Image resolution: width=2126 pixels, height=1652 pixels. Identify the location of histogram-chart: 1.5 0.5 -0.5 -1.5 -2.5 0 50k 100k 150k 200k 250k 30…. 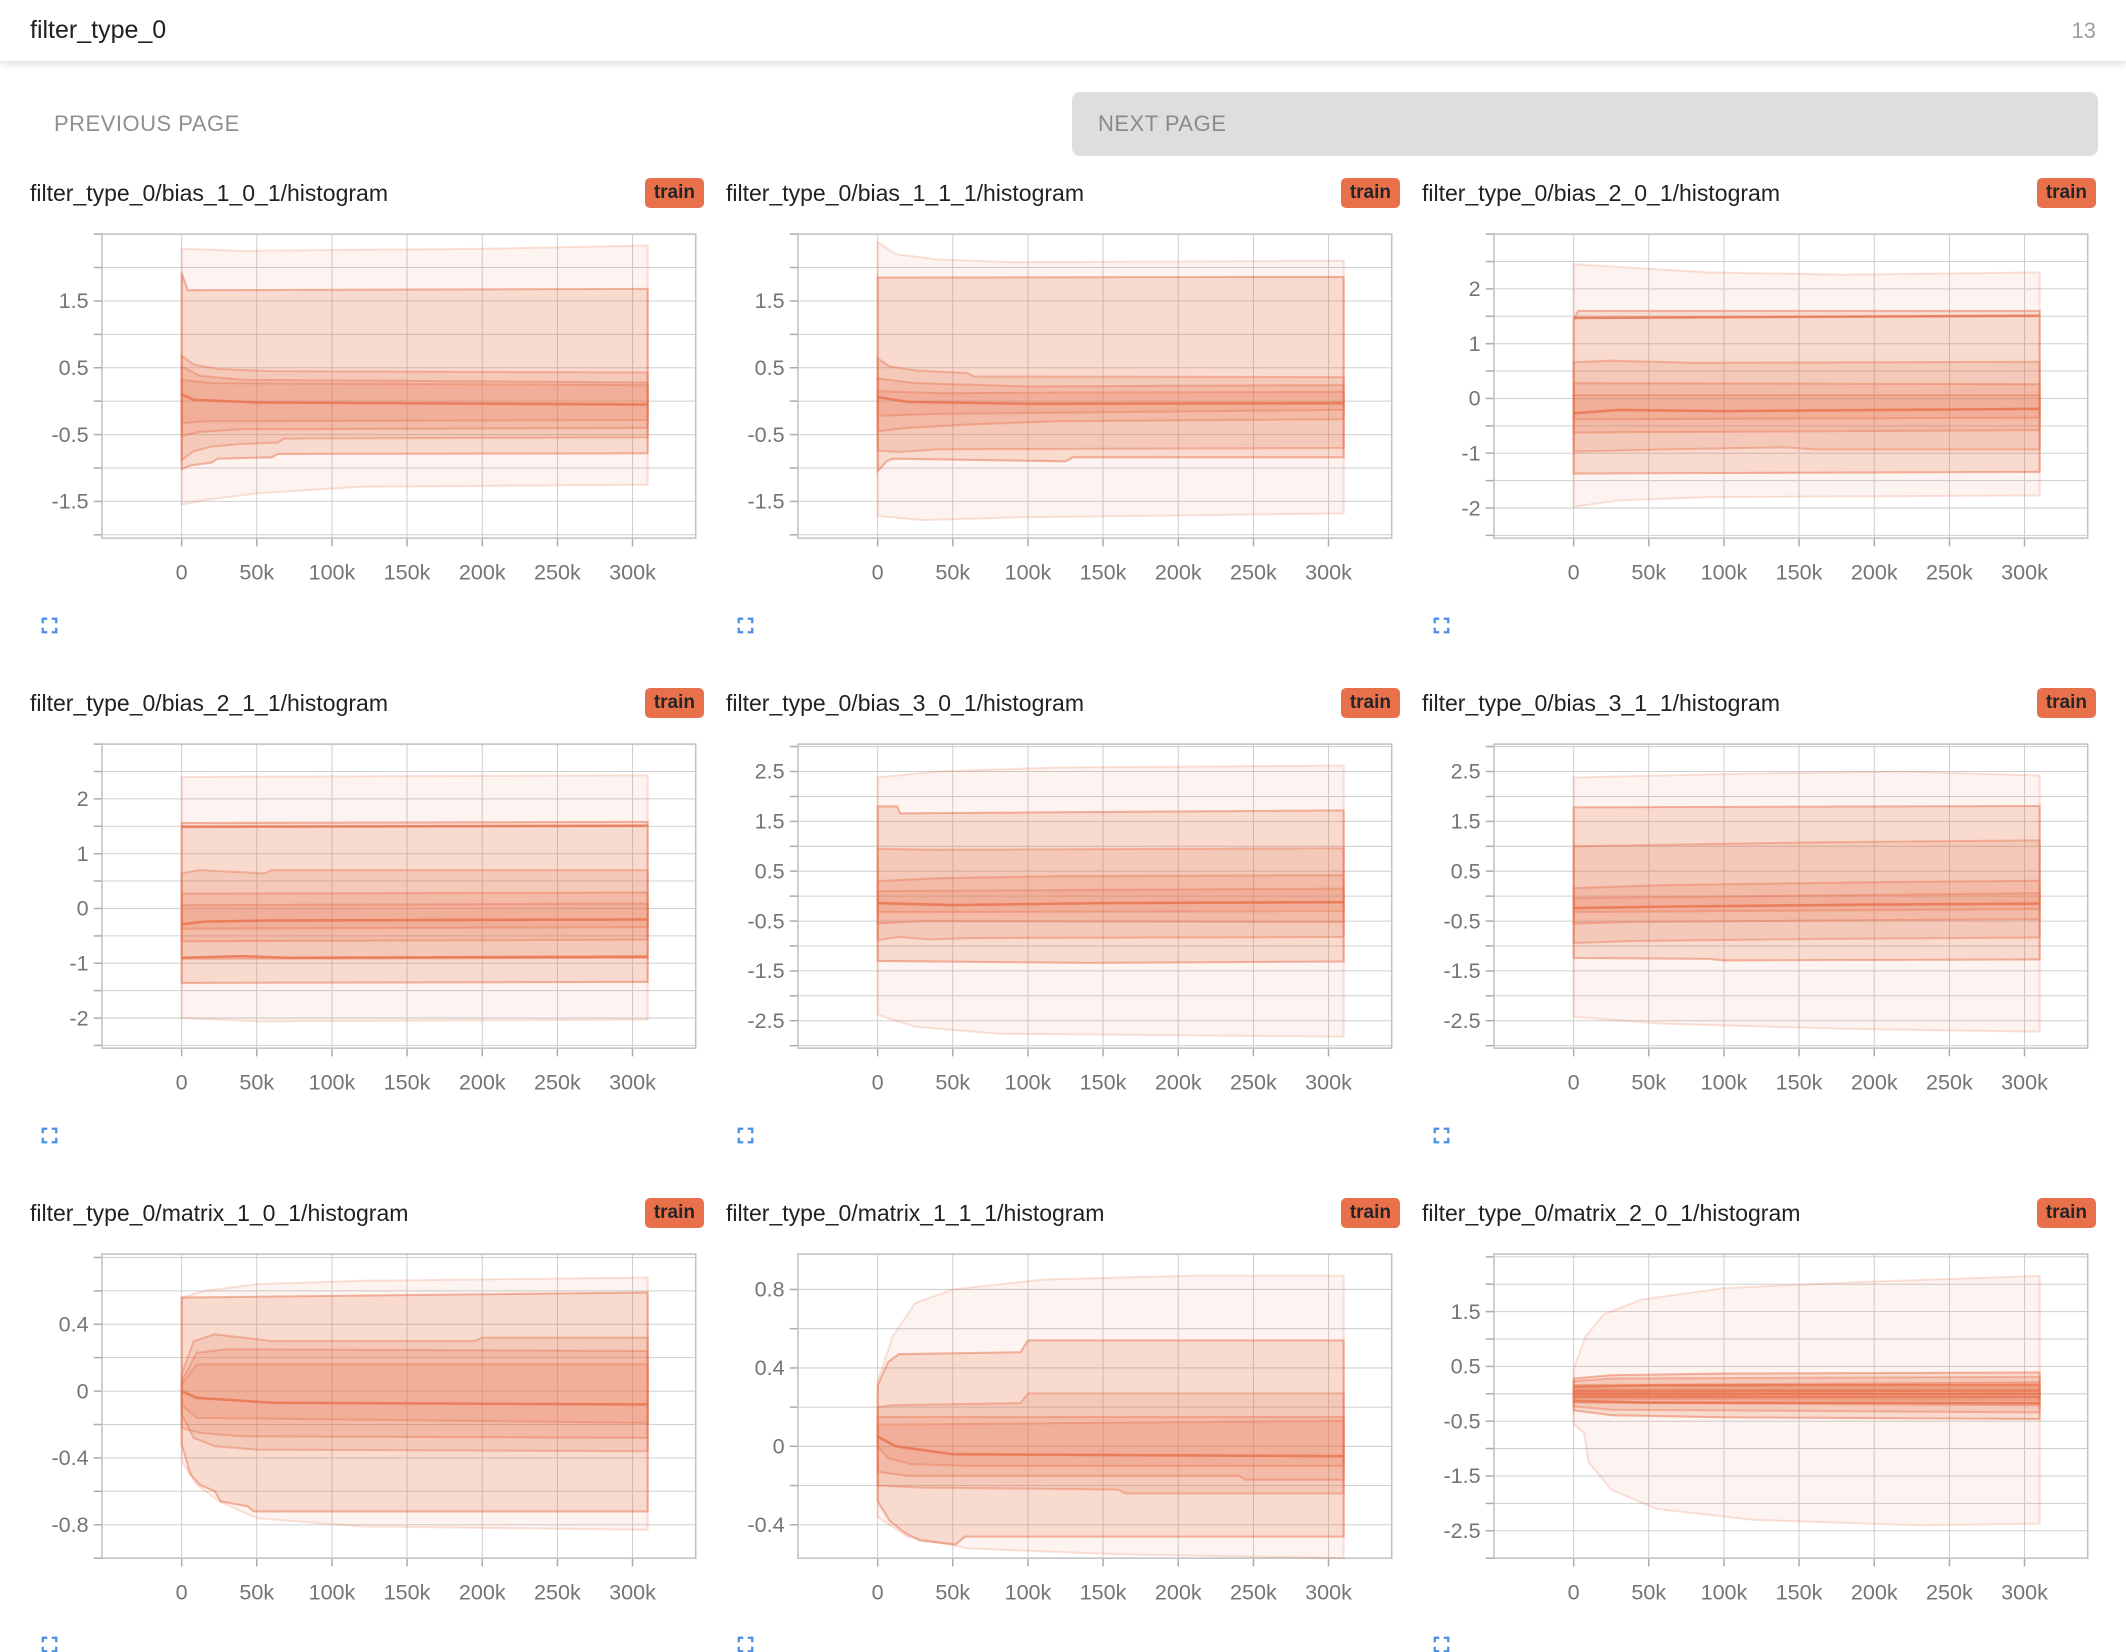
(1759, 1434).